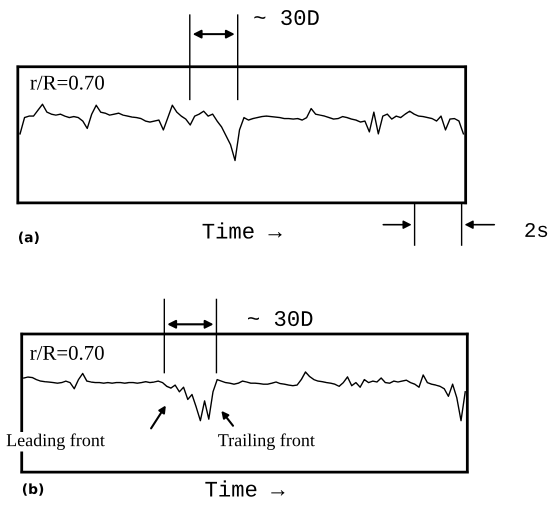 The width and height of the screenshot is (557, 506). Describe the element at coordinates (266, 441) in the screenshot. I see `annotation: Trailing front` at that location.